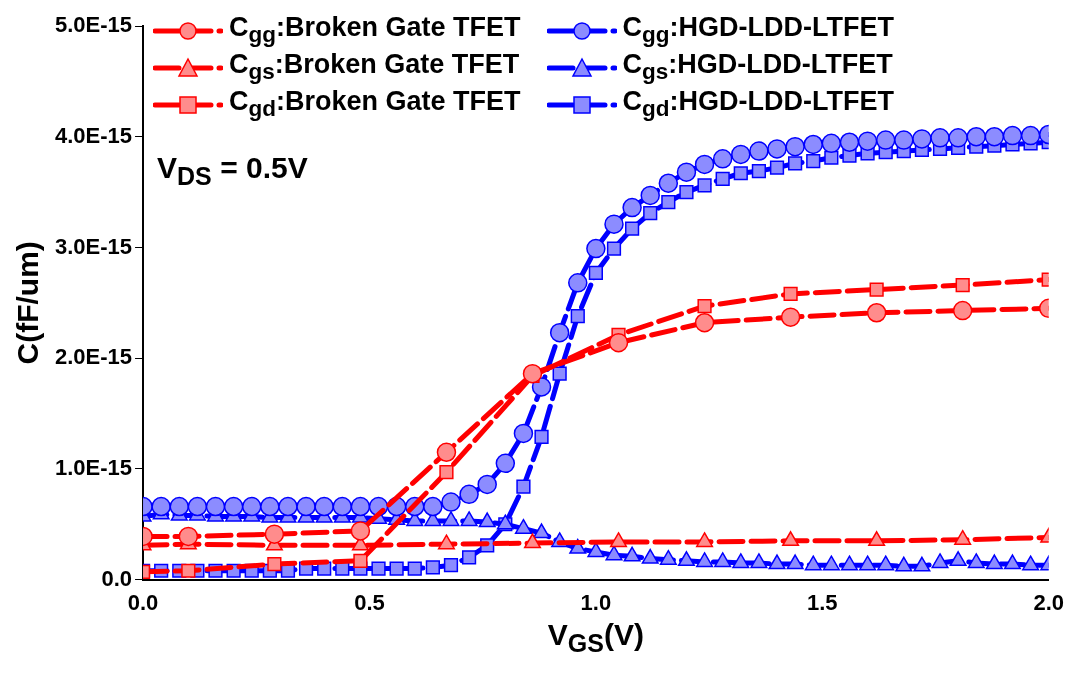 The height and width of the screenshot is (673, 1075). Describe the element at coordinates (93, 246) in the screenshot. I see `y-tick-label: 3.0E-15` at that location.